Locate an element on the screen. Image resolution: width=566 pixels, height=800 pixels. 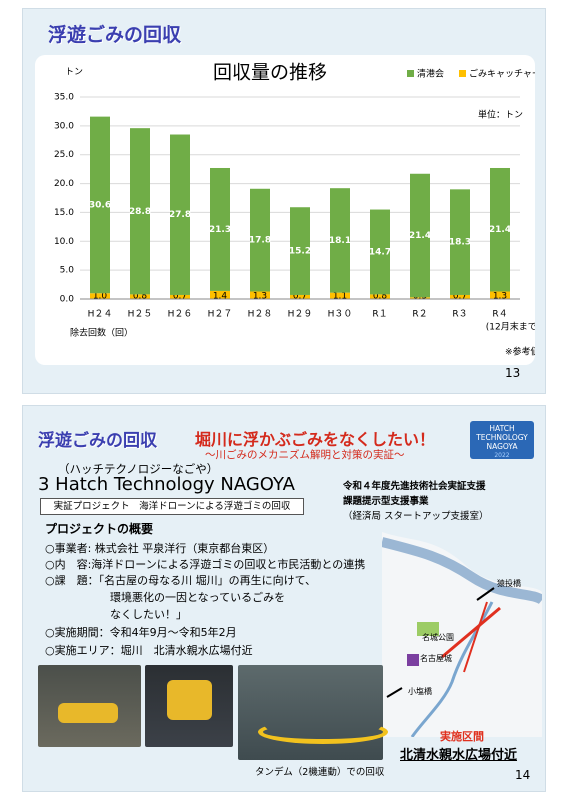
x-tick-label: H２８ is located at coordinates (260, 315).